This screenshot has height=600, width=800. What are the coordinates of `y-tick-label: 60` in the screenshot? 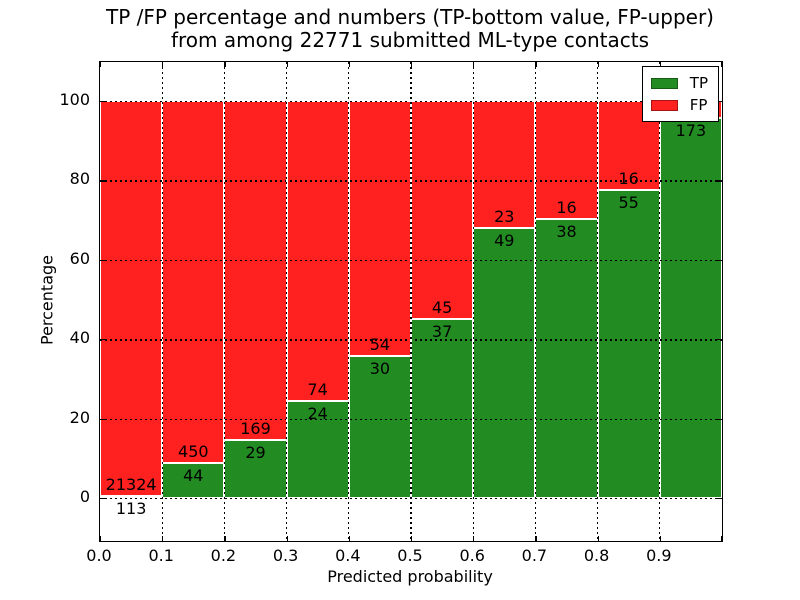 It's located at (79, 258).